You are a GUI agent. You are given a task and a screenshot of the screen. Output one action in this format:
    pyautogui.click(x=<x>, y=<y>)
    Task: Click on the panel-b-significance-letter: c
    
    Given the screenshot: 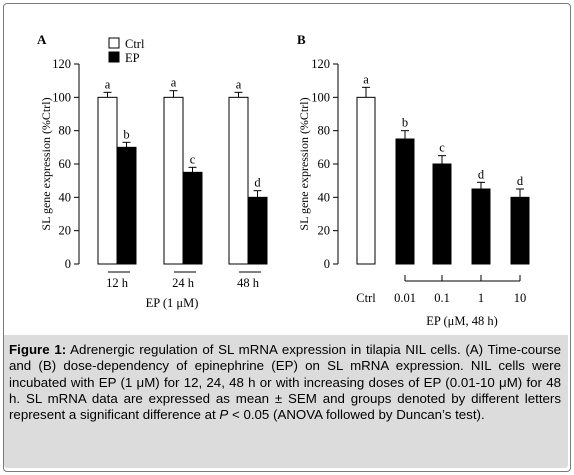 What is the action you would take?
    pyautogui.click(x=442, y=148)
    